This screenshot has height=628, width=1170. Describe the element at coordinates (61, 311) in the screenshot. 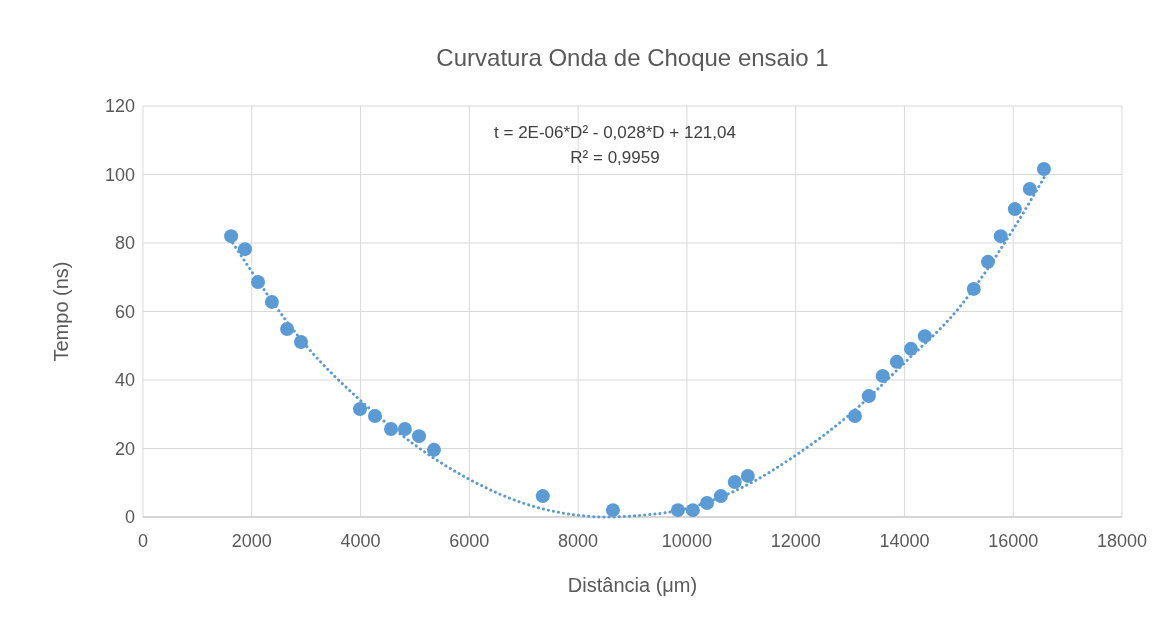

I see `y-axis-title: Tempo (ns)` at that location.